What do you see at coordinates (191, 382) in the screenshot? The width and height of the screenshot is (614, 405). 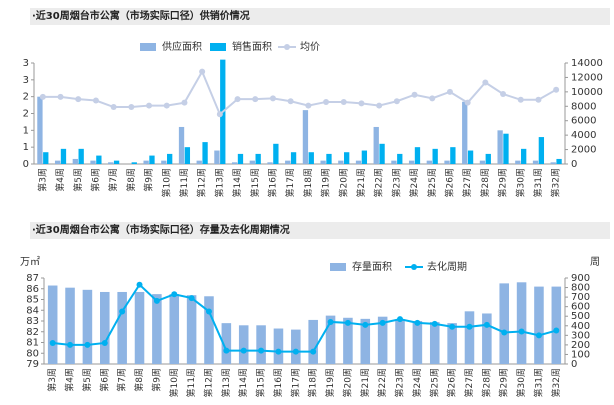 I see `x-tick-label: 第11周` at bounding box center [191, 382].